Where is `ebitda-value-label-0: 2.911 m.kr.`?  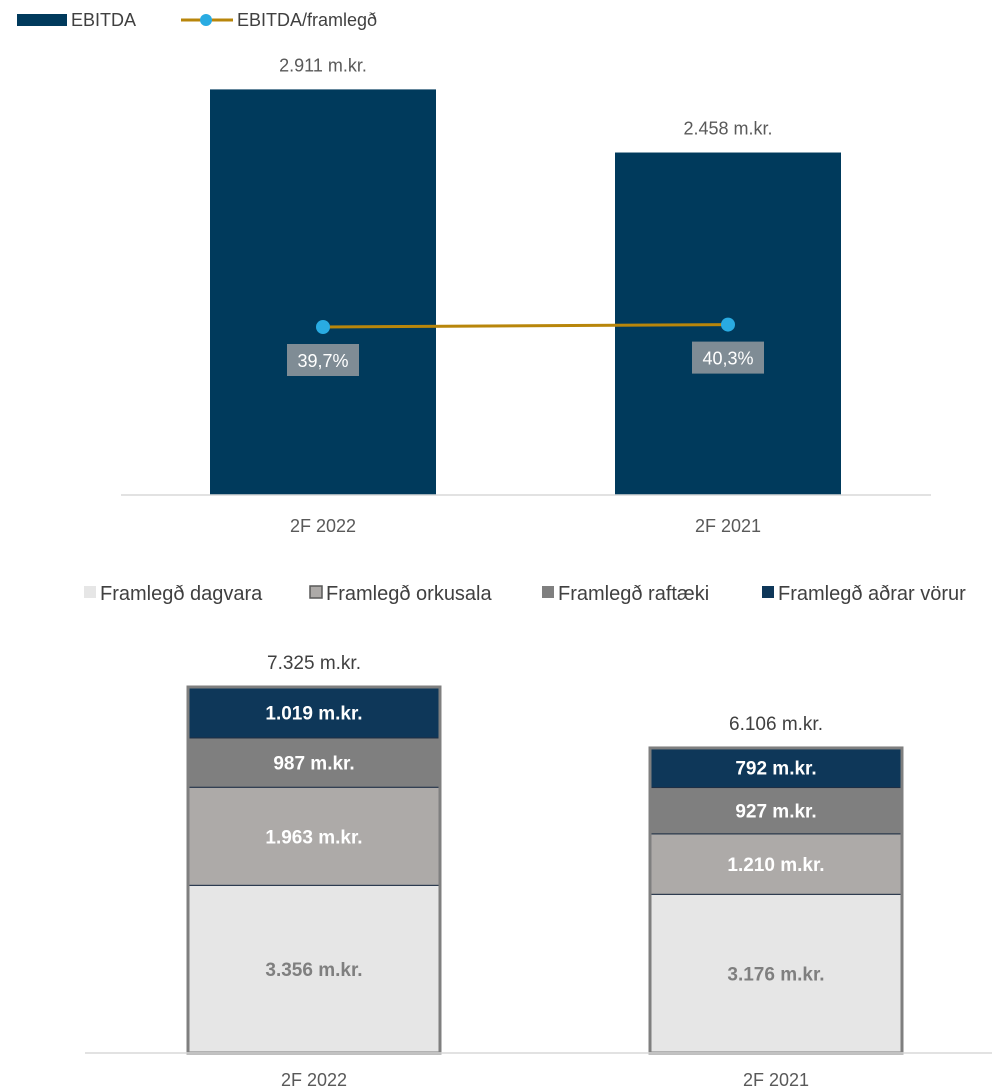 ebitda-value-label-0: 2.911 m.kr. is located at coordinates (323, 65).